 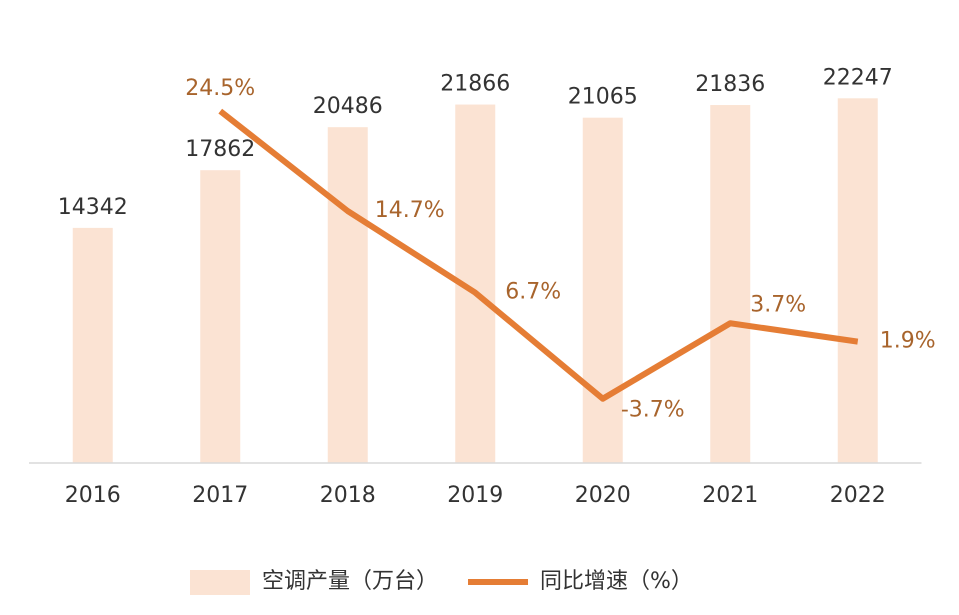 What do you see at coordinates (350, 581) in the screenshot?
I see `legend-label: 空调产量（万台）` at bounding box center [350, 581].